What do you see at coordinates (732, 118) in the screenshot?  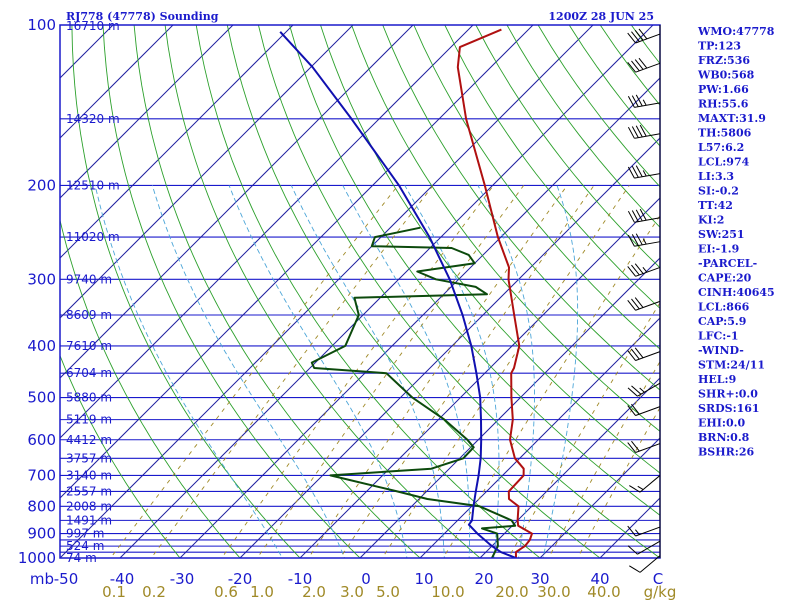 I see `index-line: MAXT:31.9` at bounding box center [732, 118].